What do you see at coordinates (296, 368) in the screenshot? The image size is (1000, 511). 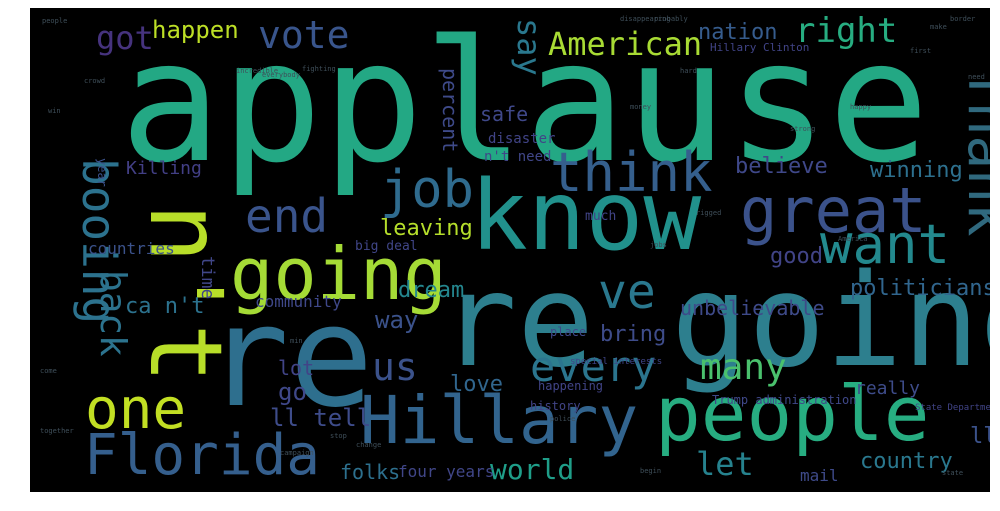 I see `word-lot: lot` at bounding box center [296, 368].